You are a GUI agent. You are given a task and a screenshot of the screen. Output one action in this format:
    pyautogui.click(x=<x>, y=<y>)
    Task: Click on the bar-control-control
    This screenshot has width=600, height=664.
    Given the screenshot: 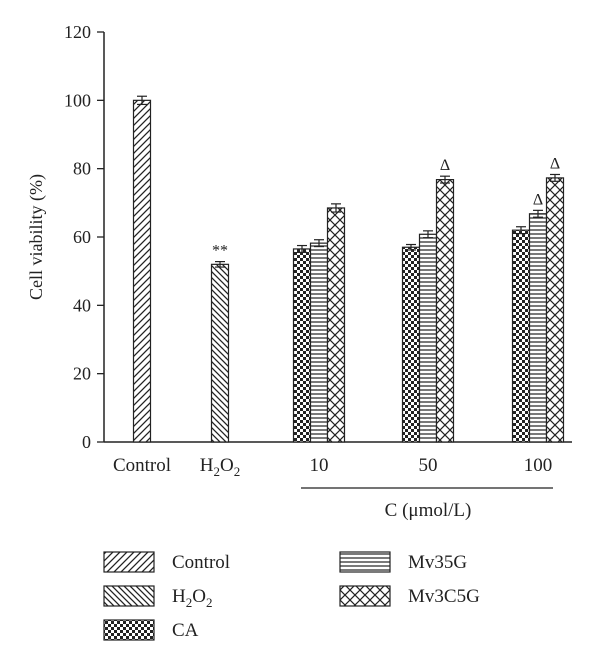 What is the action you would take?
    pyautogui.click(x=142, y=271)
    